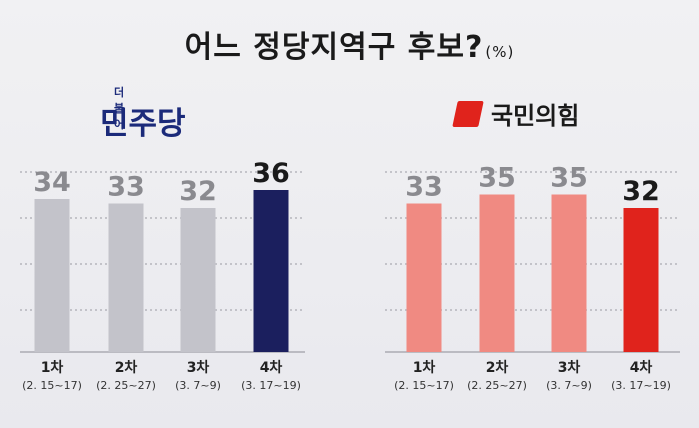 The height and width of the screenshot is (428, 699). What do you see at coordinates (500, 52) in the screenshot?
I see `title-unit: (%)` at bounding box center [500, 52].